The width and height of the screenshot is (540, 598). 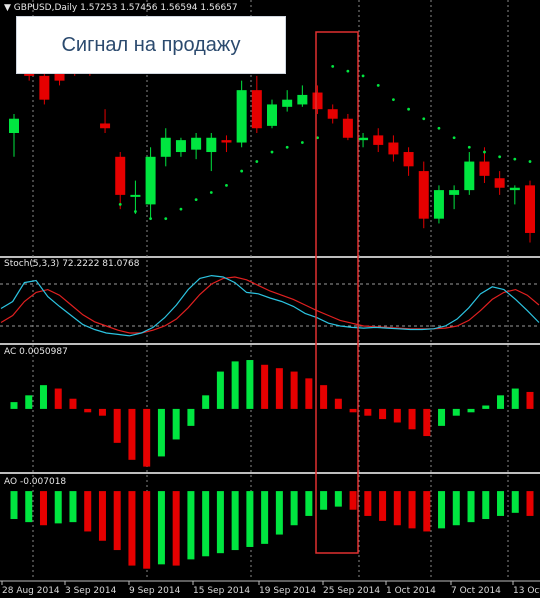 What do you see at coordinates (91, 591) in the screenshot?
I see `date-label: 3 Sep 2014` at bounding box center [91, 591].